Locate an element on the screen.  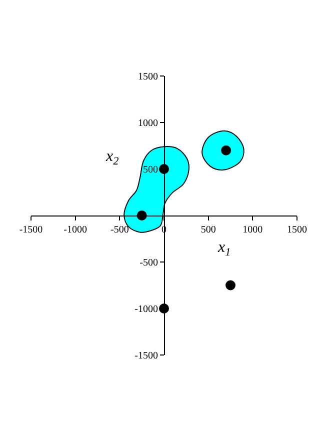
y-tick-label: -1000 is located at coordinates (146, 309).